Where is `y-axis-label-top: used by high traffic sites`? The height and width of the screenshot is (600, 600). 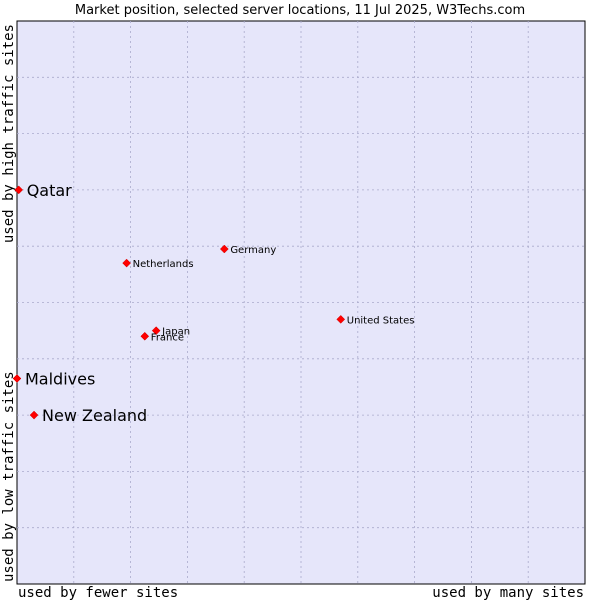
y-axis-label-top: used by high traffic sites is located at coordinates (9, 133).